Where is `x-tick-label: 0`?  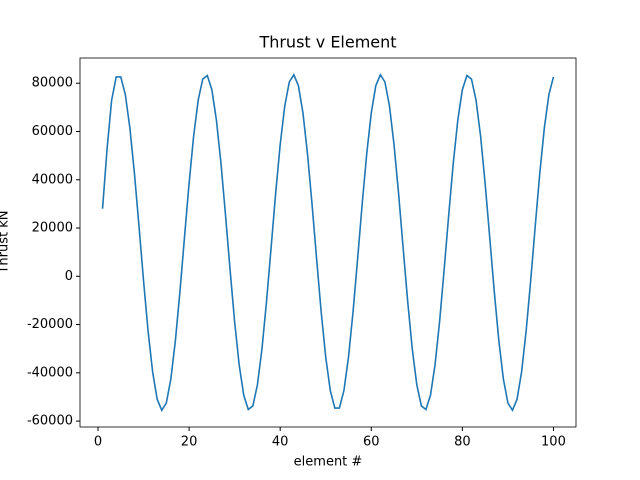 x-tick-label: 0 is located at coordinates (98, 442).